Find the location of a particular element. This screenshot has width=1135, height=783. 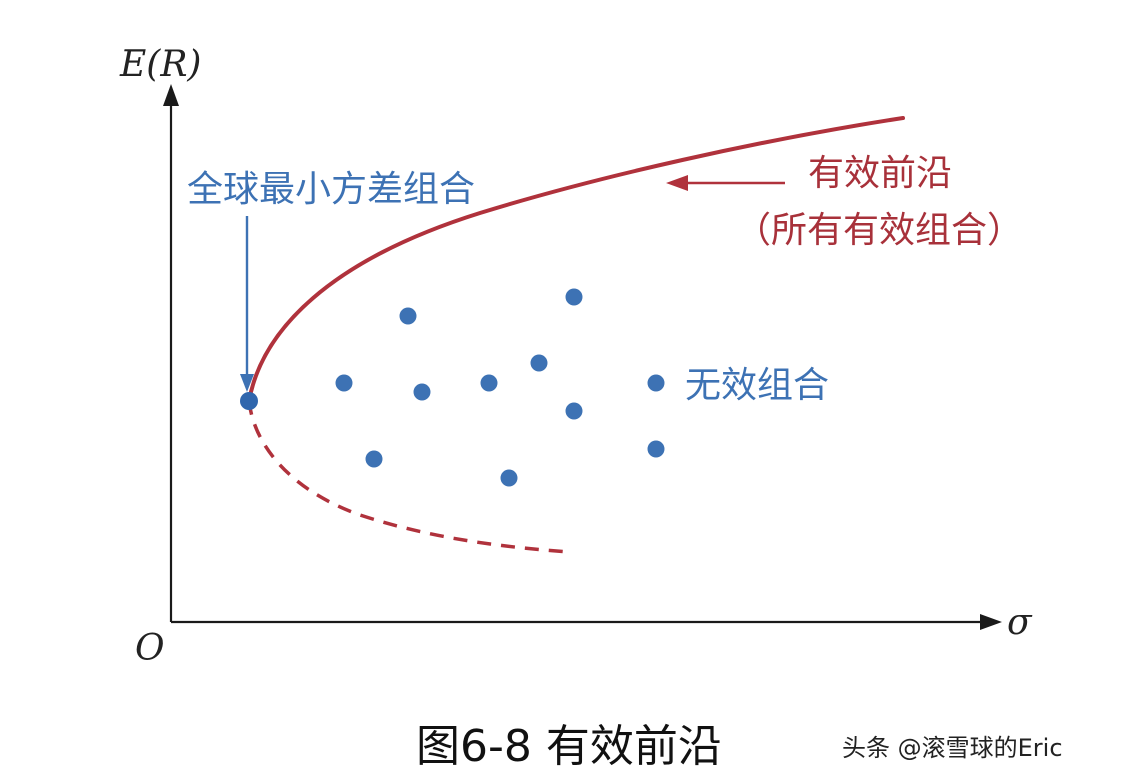

gmv-label: 全球最小方差组合 is located at coordinates (331, 189).